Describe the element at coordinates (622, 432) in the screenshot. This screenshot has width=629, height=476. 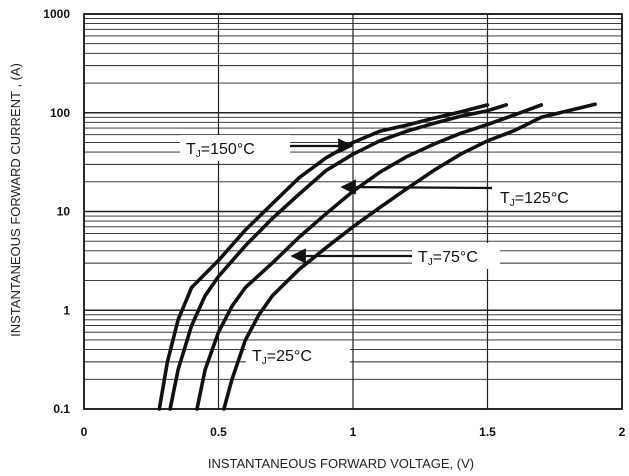
I see `x-tick-label: 2` at that location.